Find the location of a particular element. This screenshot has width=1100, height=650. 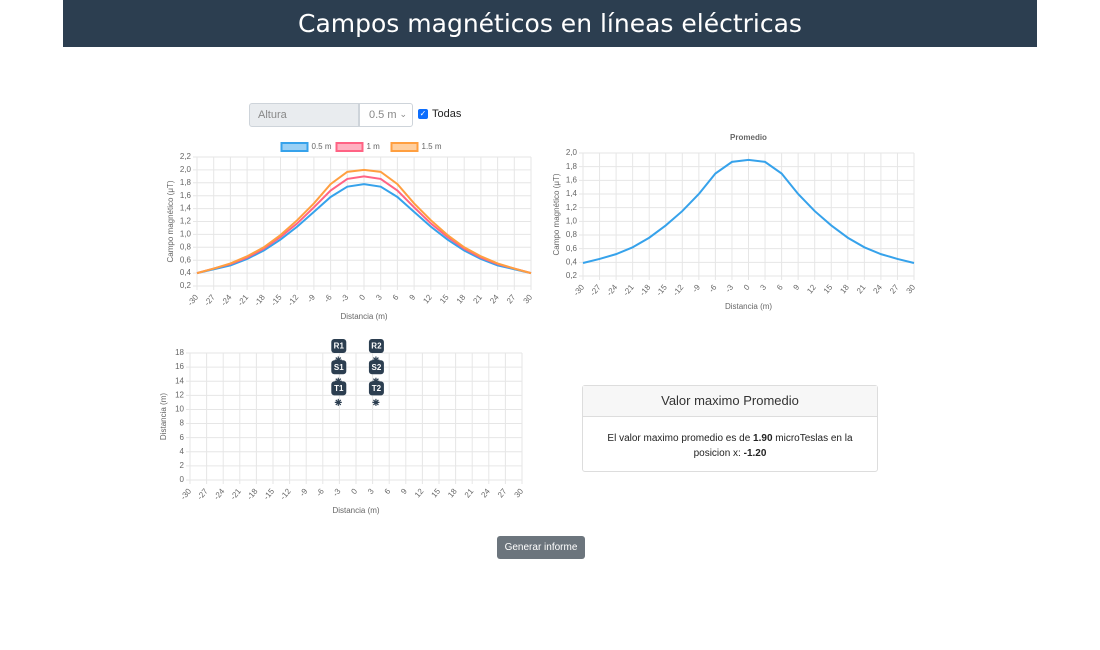

conductor-label: R2 is located at coordinates (376, 346).